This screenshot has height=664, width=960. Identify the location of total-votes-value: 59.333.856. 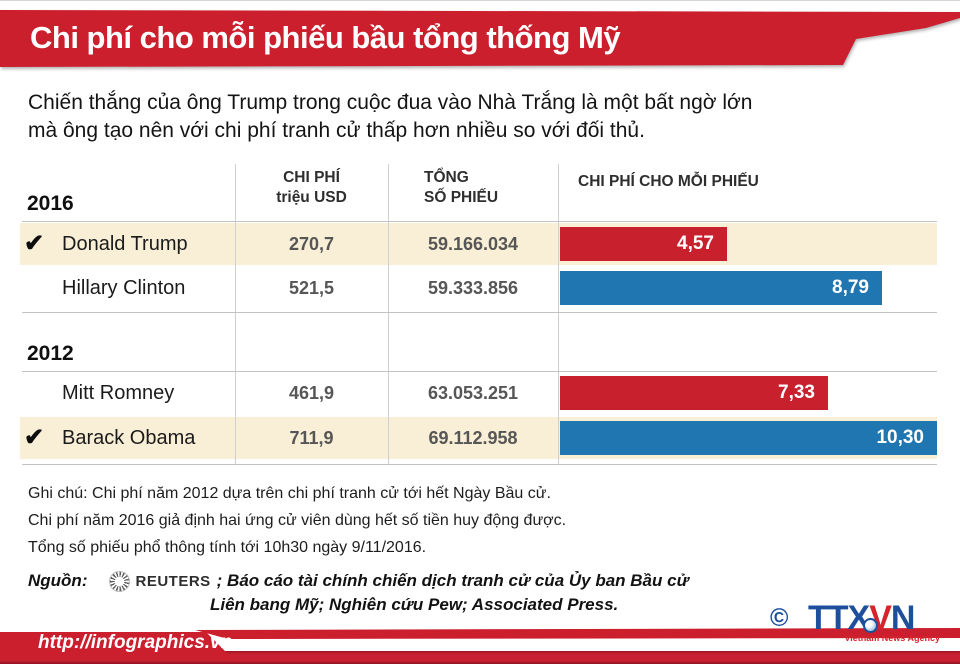
(473, 288).